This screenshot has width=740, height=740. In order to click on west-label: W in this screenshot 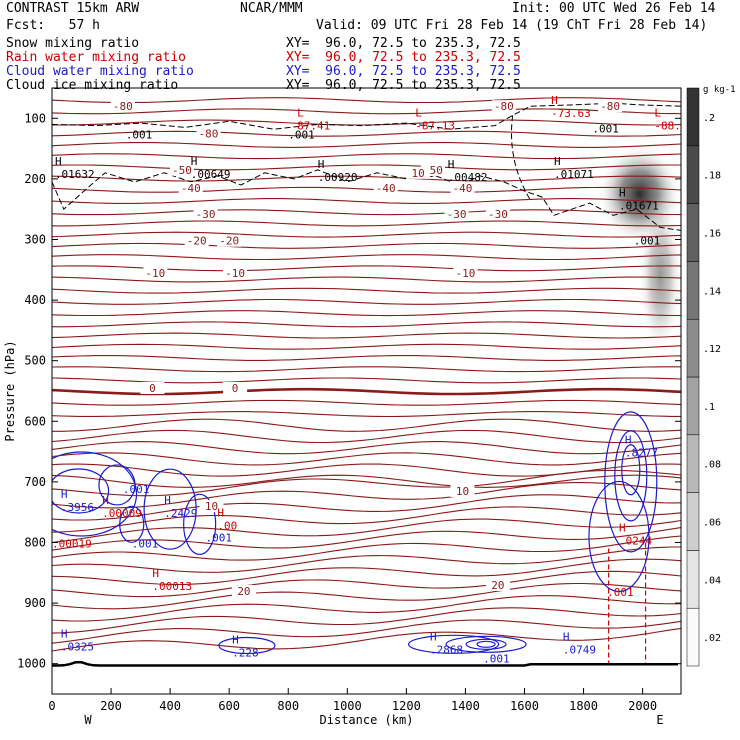, I will do `click(88, 720)`.